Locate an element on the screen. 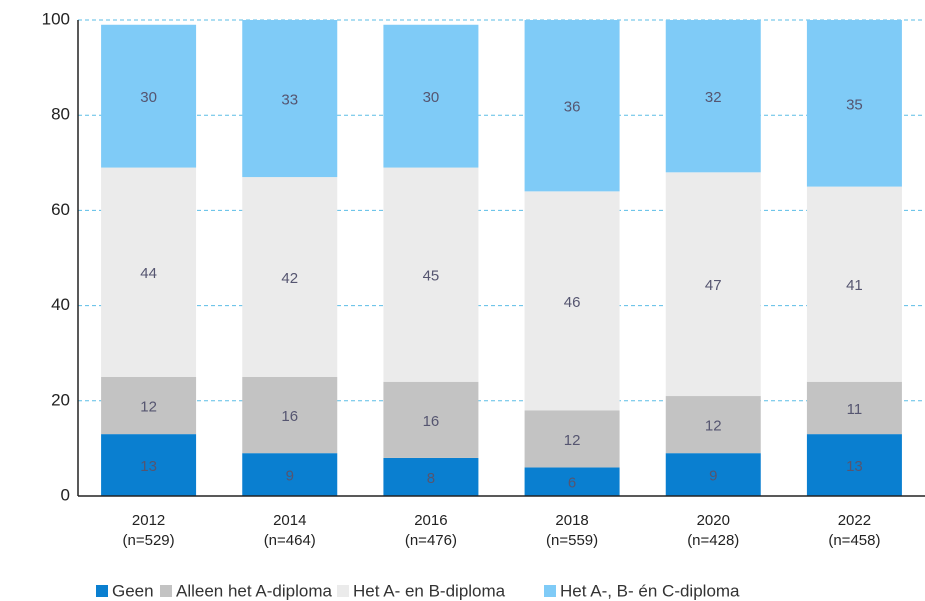 This screenshot has width=925, height=601. data-label: 44 is located at coordinates (148, 273).